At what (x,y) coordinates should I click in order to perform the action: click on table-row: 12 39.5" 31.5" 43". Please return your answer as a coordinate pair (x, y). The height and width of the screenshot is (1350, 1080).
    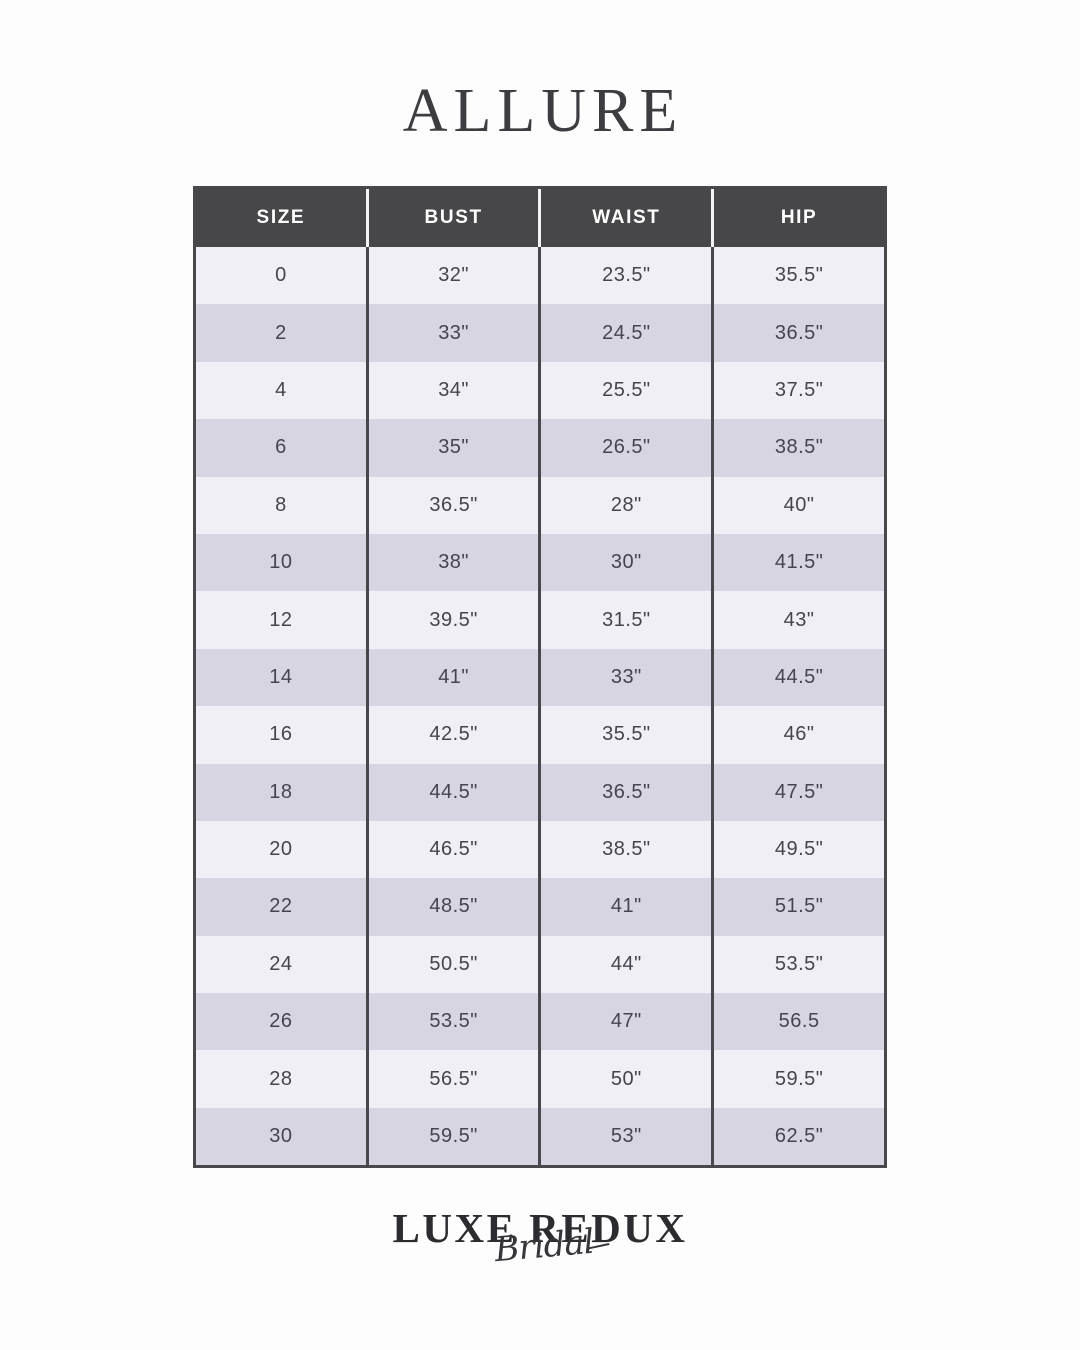
    Looking at the image, I should click on (540, 620).